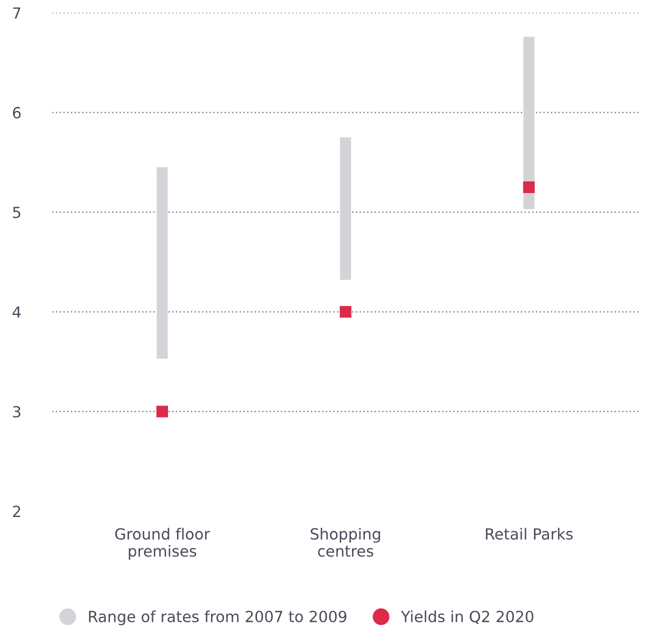  What do you see at coordinates (16, 112) in the screenshot?
I see `y-tick-label: 6` at bounding box center [16, 112].